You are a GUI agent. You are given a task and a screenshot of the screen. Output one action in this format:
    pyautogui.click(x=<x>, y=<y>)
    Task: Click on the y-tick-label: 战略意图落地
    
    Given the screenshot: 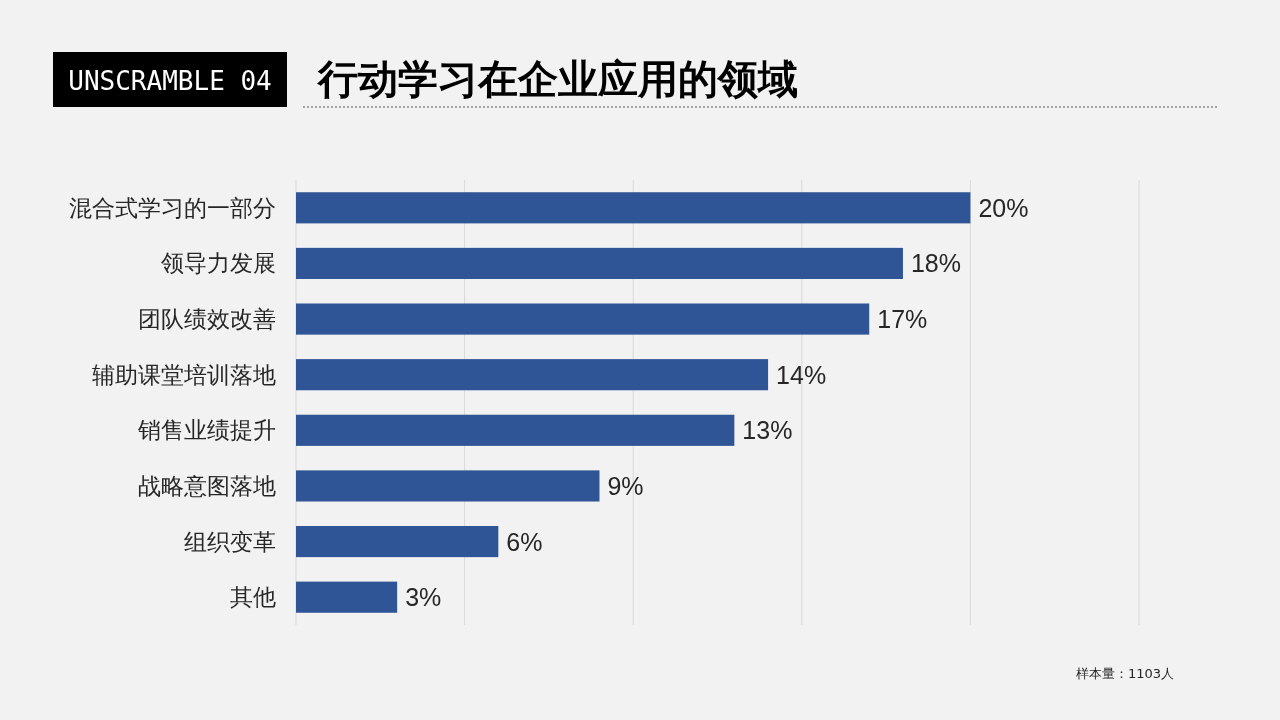 What is the action you would take?
    pyautogui.click(x=207, y=485)
    